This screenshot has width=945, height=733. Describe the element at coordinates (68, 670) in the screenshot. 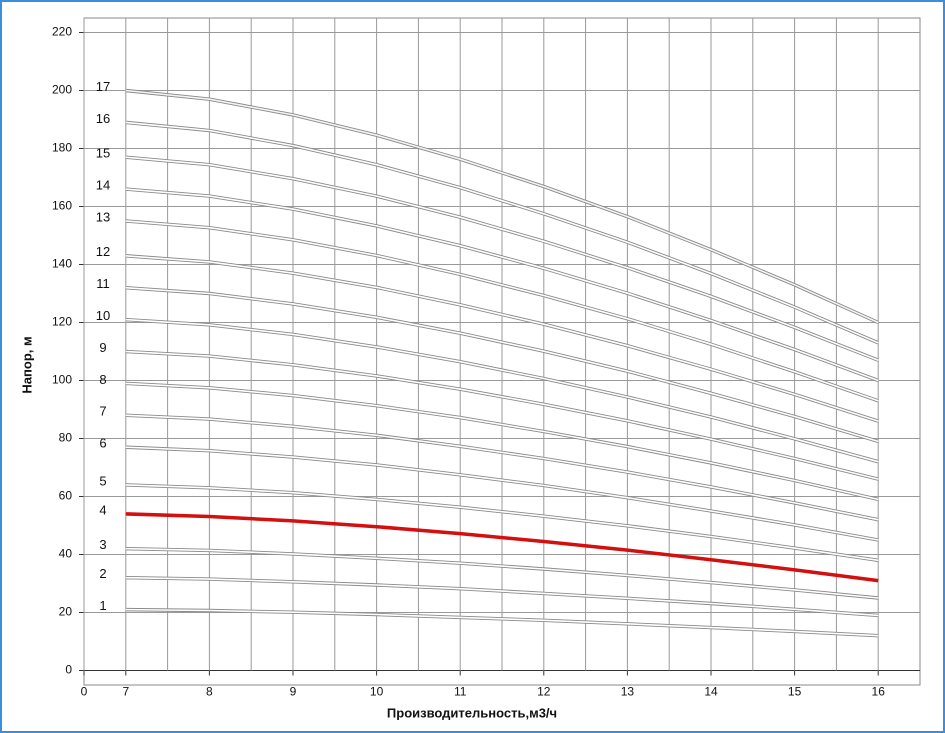

I see `y-tick-label: 0` at that location.